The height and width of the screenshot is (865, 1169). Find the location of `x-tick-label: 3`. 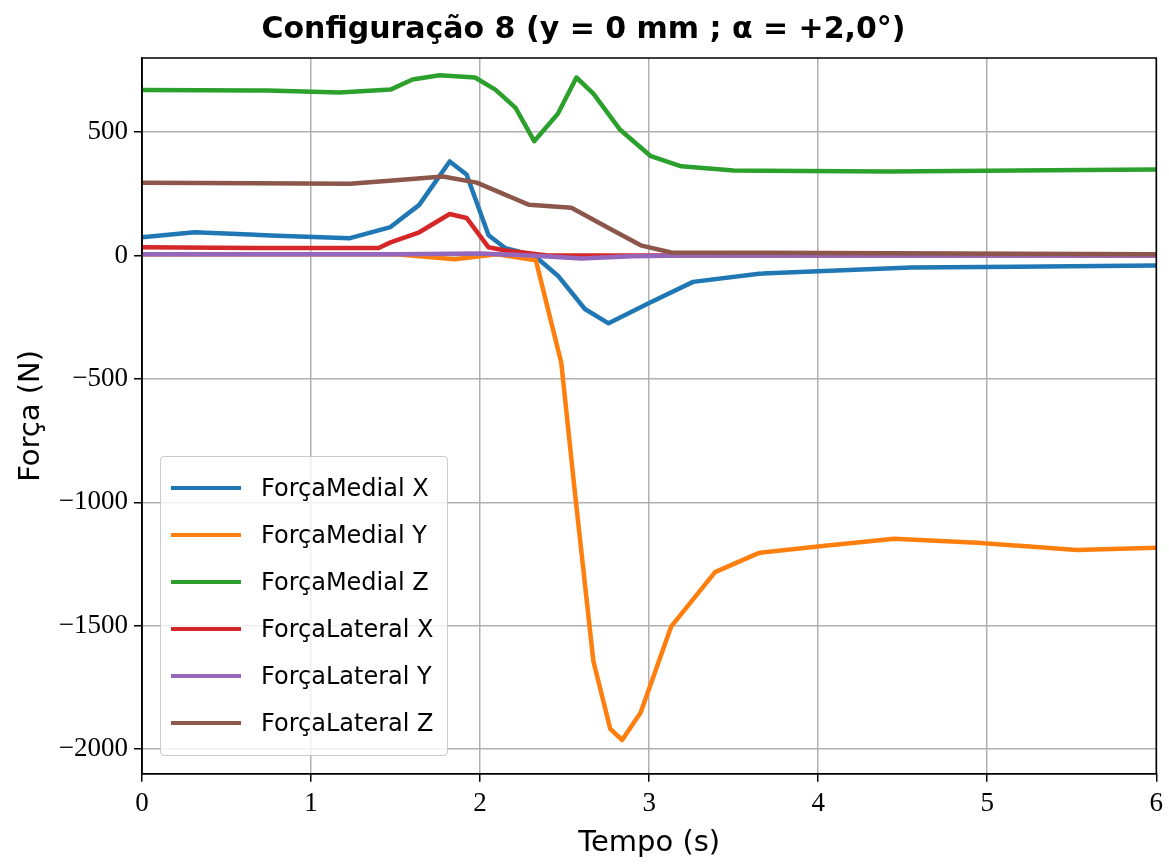

x-tick-label: 3 is located at coordinates (649, 802).